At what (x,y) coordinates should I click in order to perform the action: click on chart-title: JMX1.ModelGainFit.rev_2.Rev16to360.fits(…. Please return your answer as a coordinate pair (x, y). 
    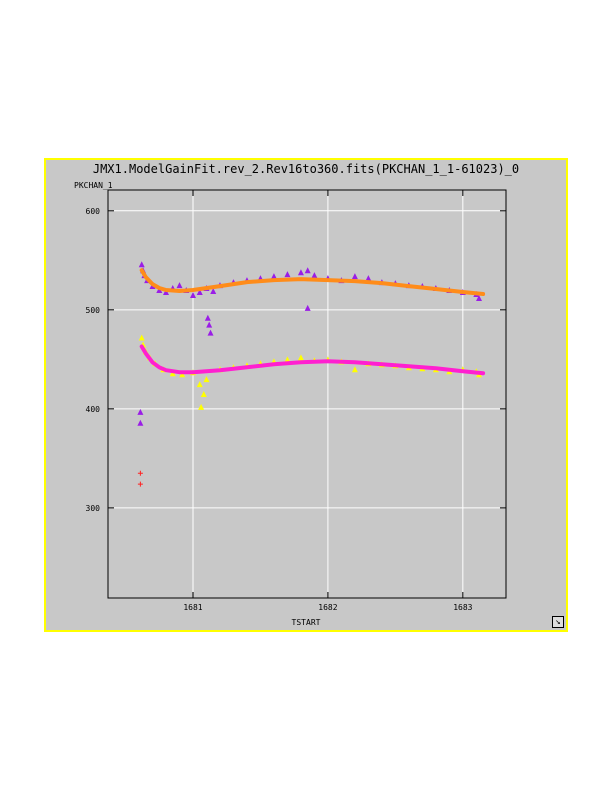
    Looking at the image, I should click on (306, 169).